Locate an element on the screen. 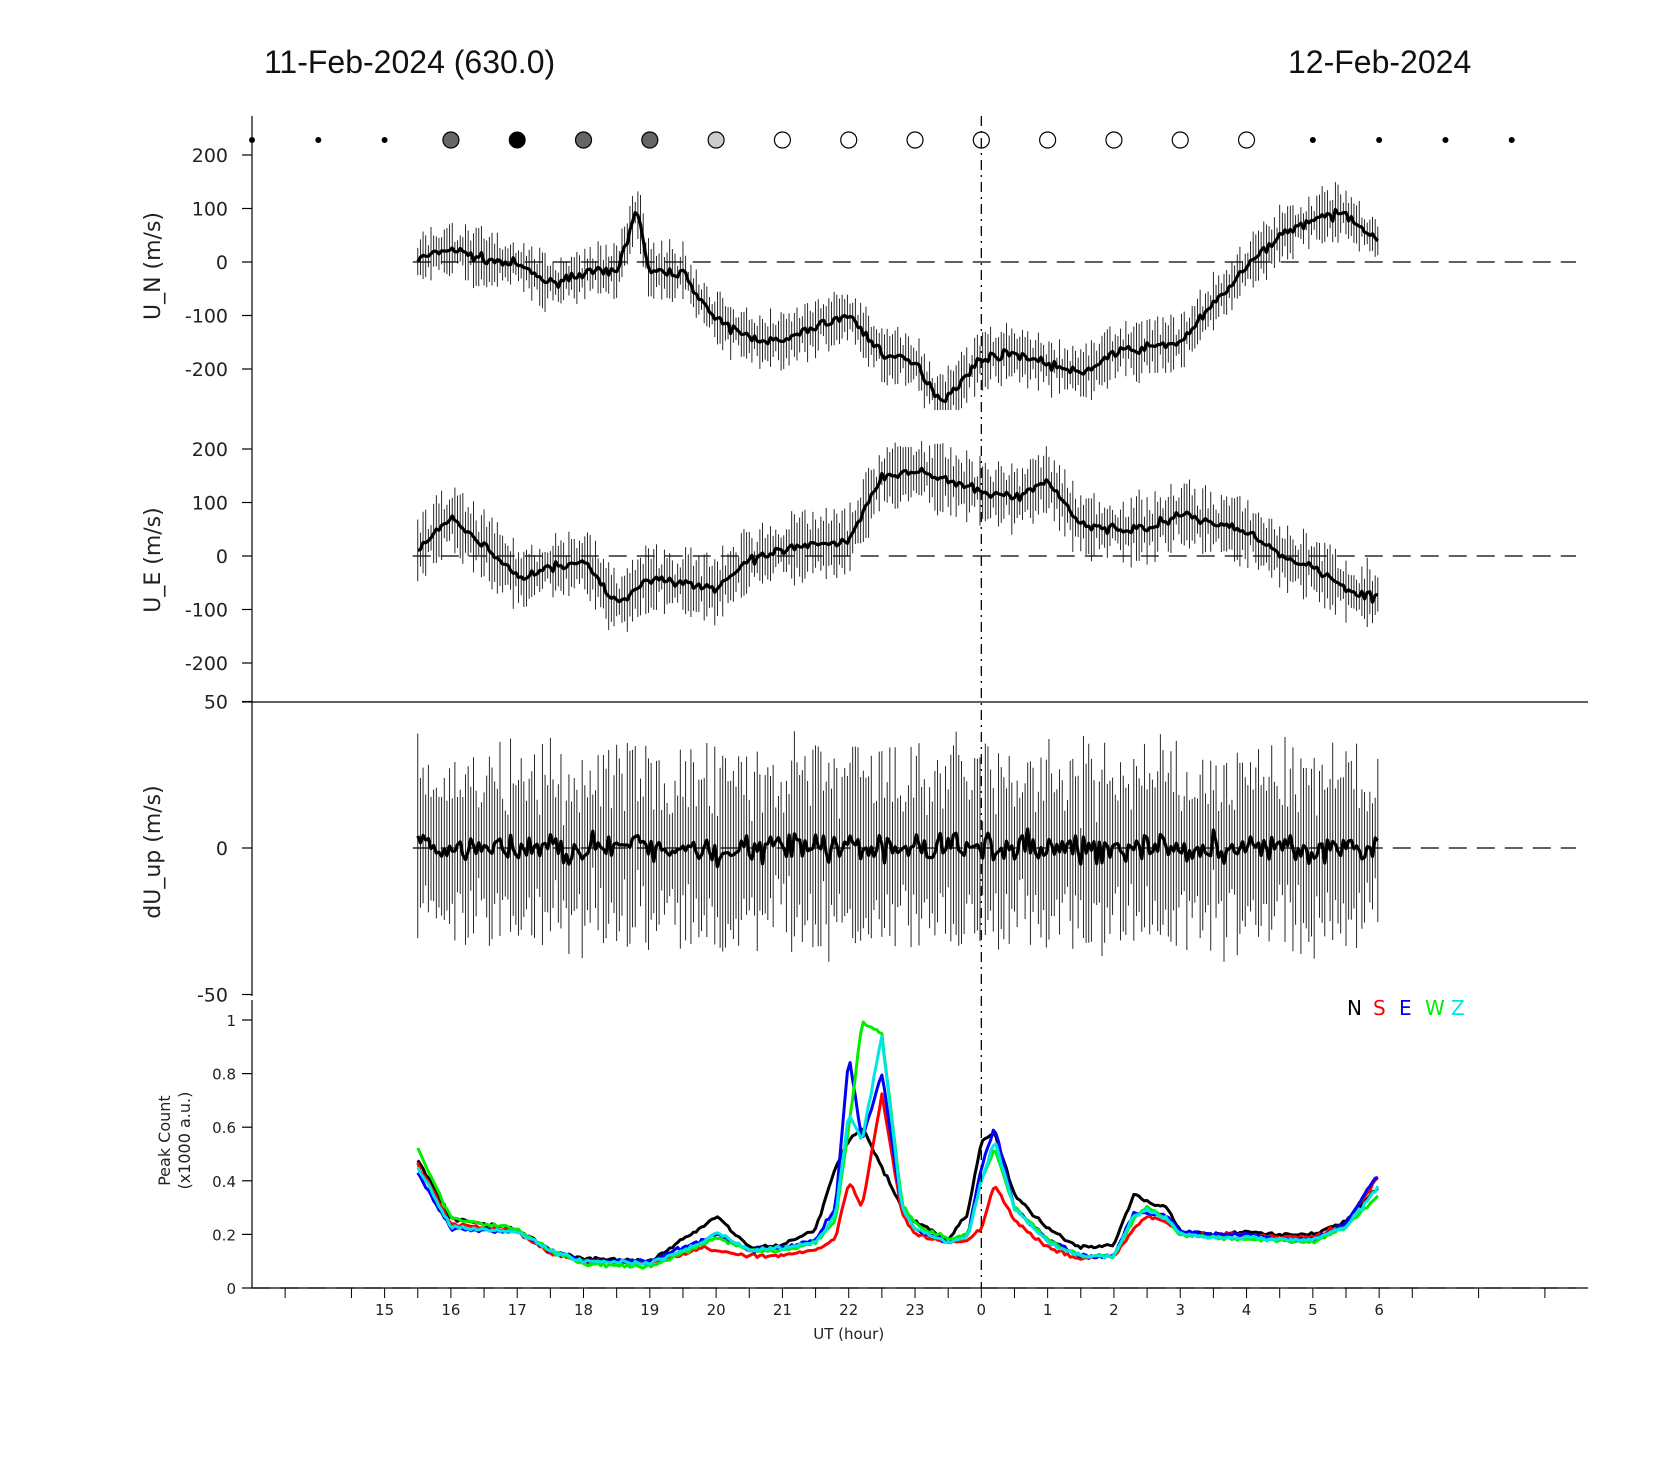 This screenshot has height=1458, width=1667. peak-ytick-label: 0.2 is located at coordinates (224, 1235).